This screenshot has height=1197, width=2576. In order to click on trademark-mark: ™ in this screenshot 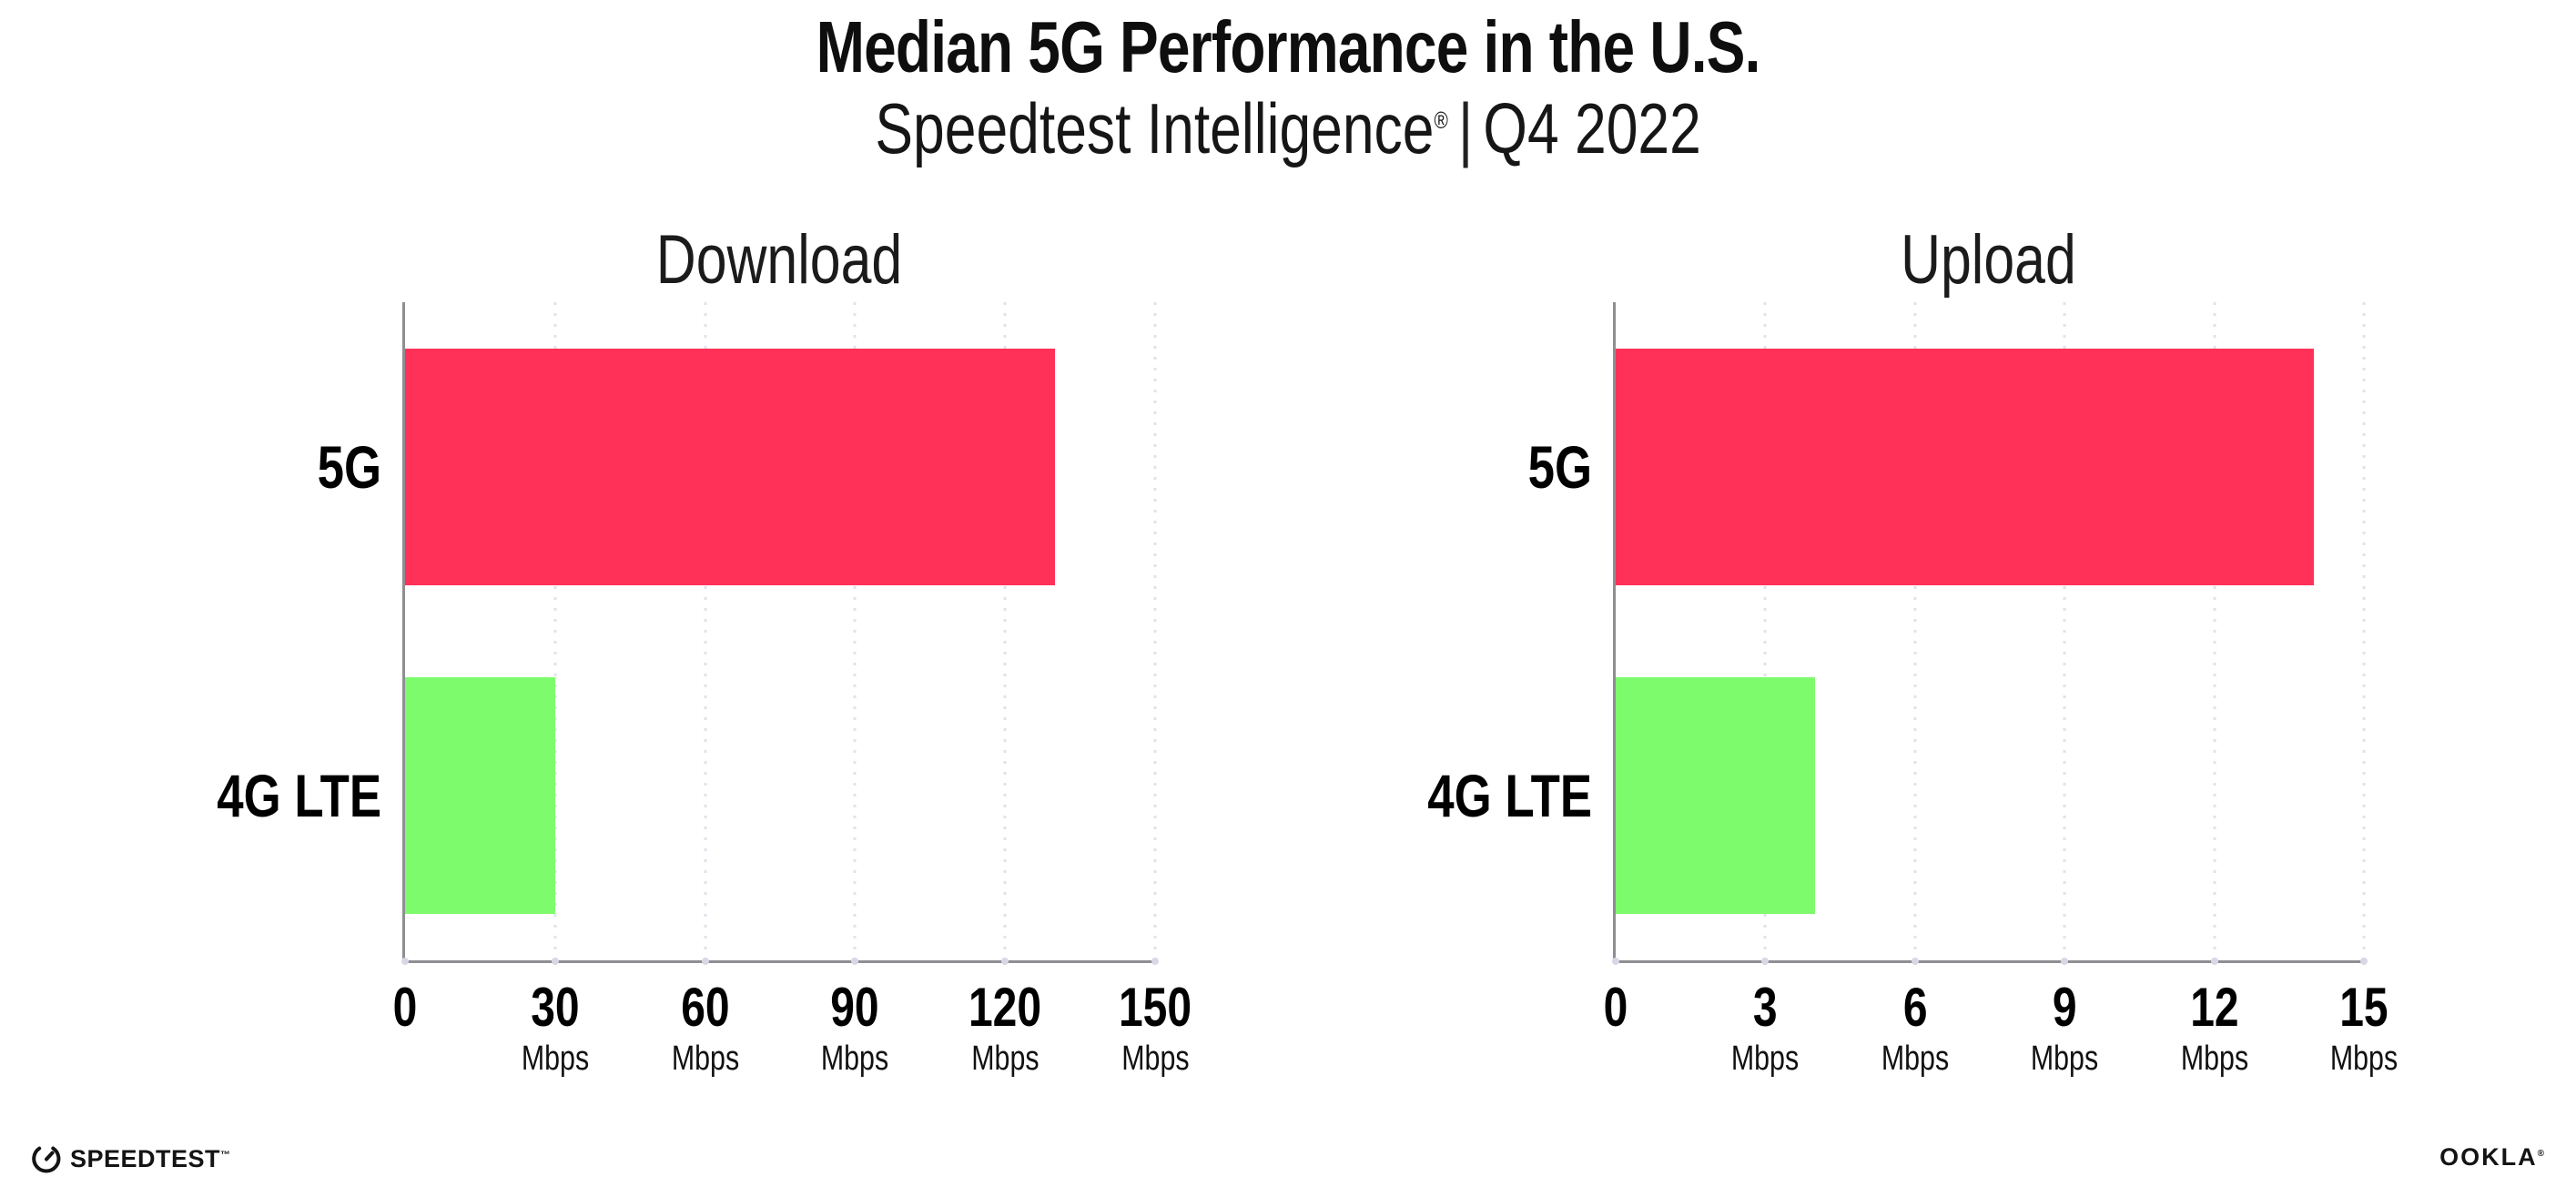, I will do `click(225, 1155)`.